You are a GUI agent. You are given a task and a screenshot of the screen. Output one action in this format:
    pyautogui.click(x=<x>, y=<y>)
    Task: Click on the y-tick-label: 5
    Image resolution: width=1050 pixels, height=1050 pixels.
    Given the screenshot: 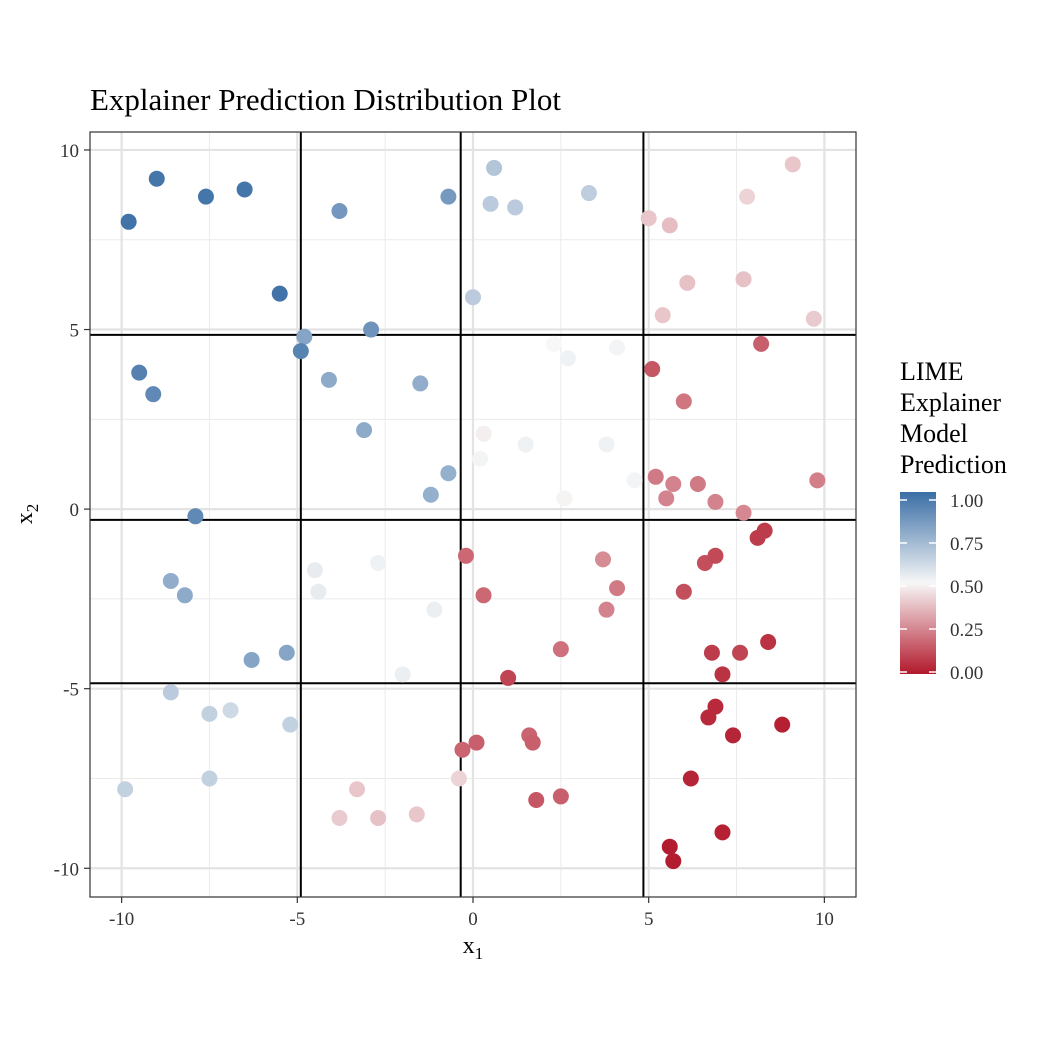 What is the action you would take?
    pyautogui.click(x=75, y=331)
    